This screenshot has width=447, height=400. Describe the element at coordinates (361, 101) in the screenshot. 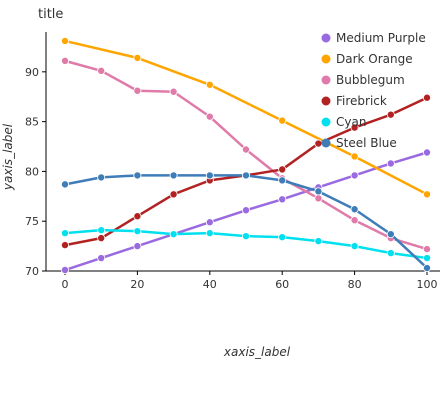

I see `legend-label-firebrick: Firebrick` at that location.